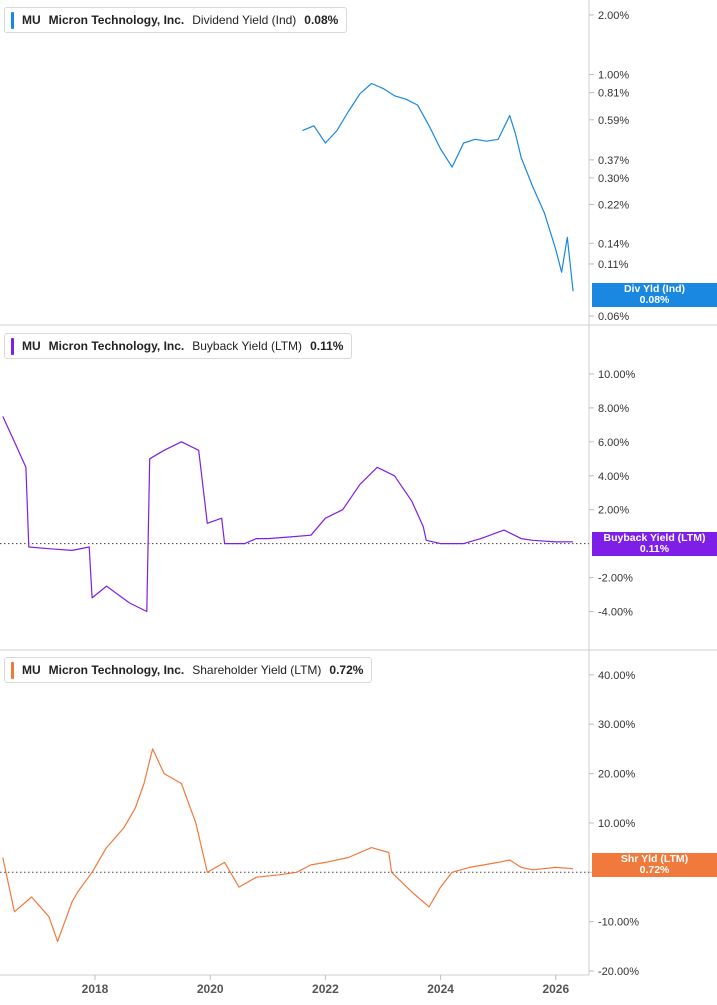  I want to click on y-tick-label: 6.00%, so click(613, 443).